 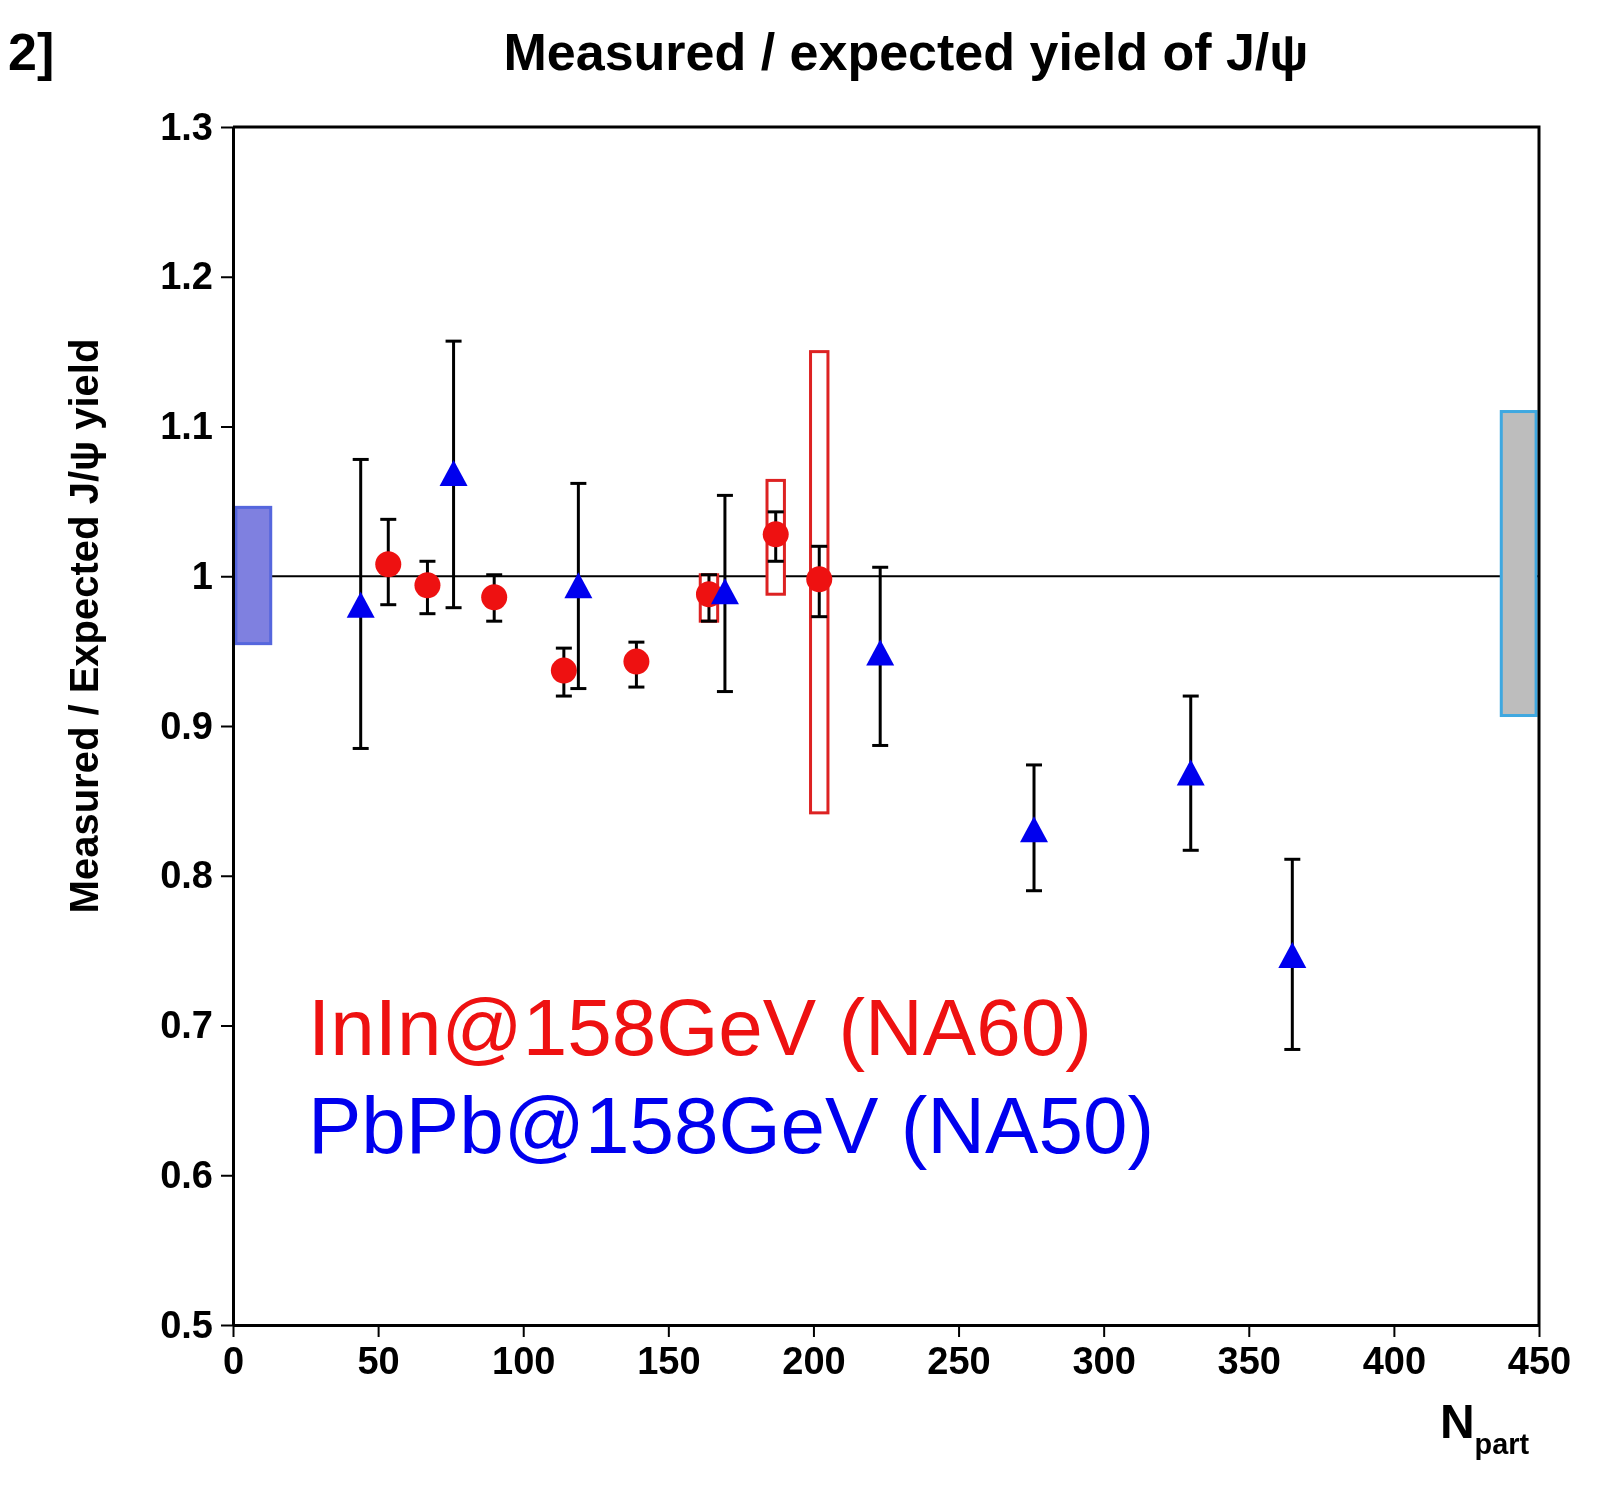 What do you see at coordinates (378, 1360) in the screenshot?
I see `x-tick-label: 50` at bounding box center [378, 1360].